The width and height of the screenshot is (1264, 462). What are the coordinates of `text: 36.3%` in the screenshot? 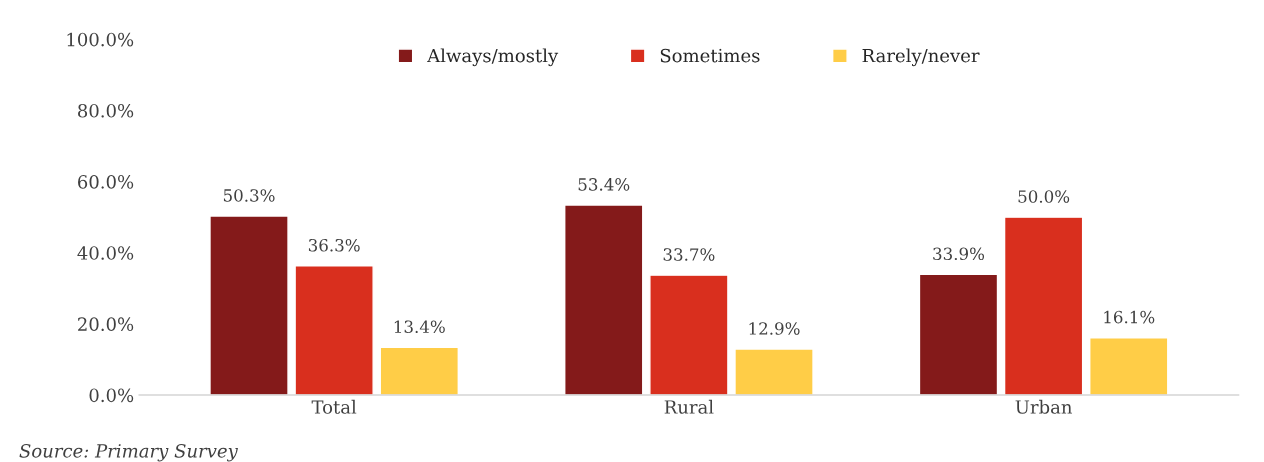 It's located at (334, 245).